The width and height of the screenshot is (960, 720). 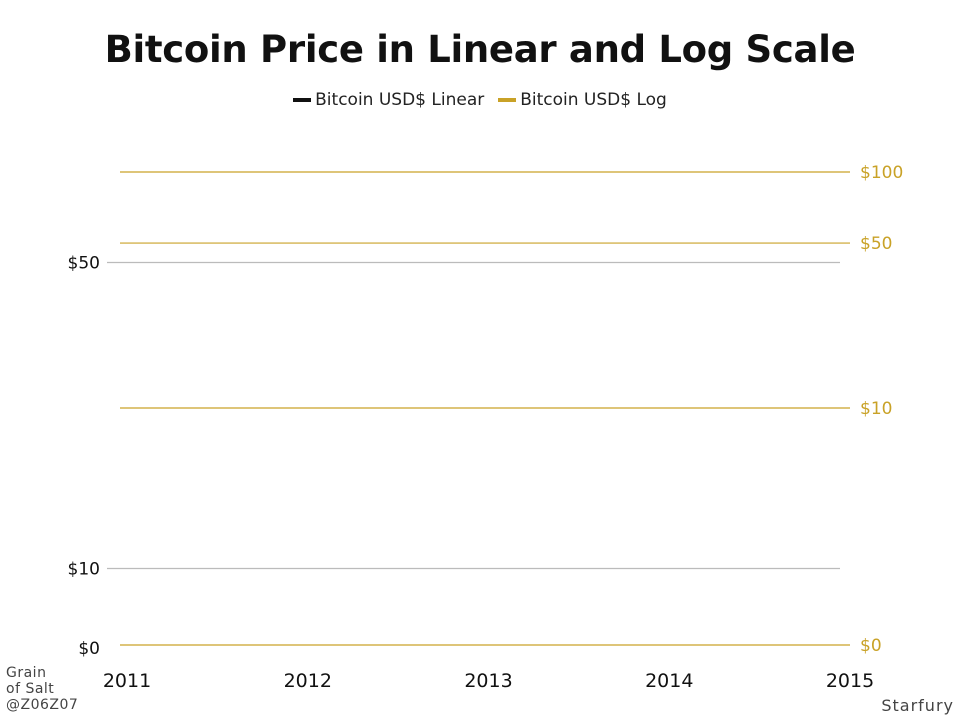 I want to click on legend-label-log: Bitcoin USD$ Log, so click(x=593, y=100).